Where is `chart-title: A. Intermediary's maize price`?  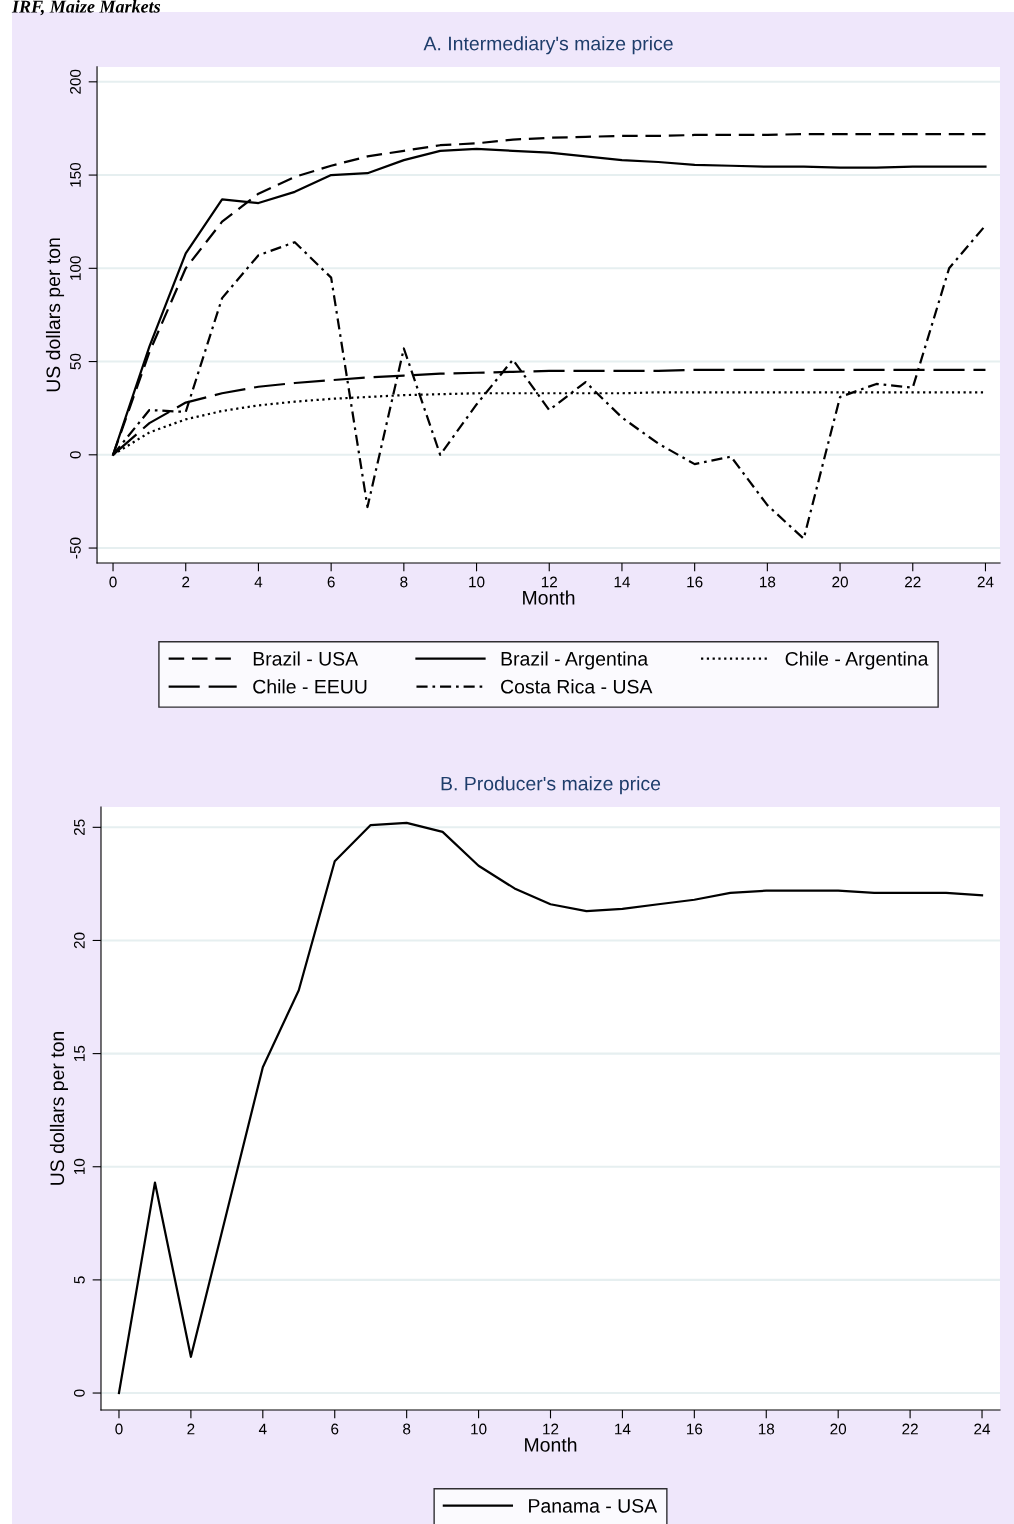
chart-title: A. Intermediary's maize price is located at coordinates (548, 45).